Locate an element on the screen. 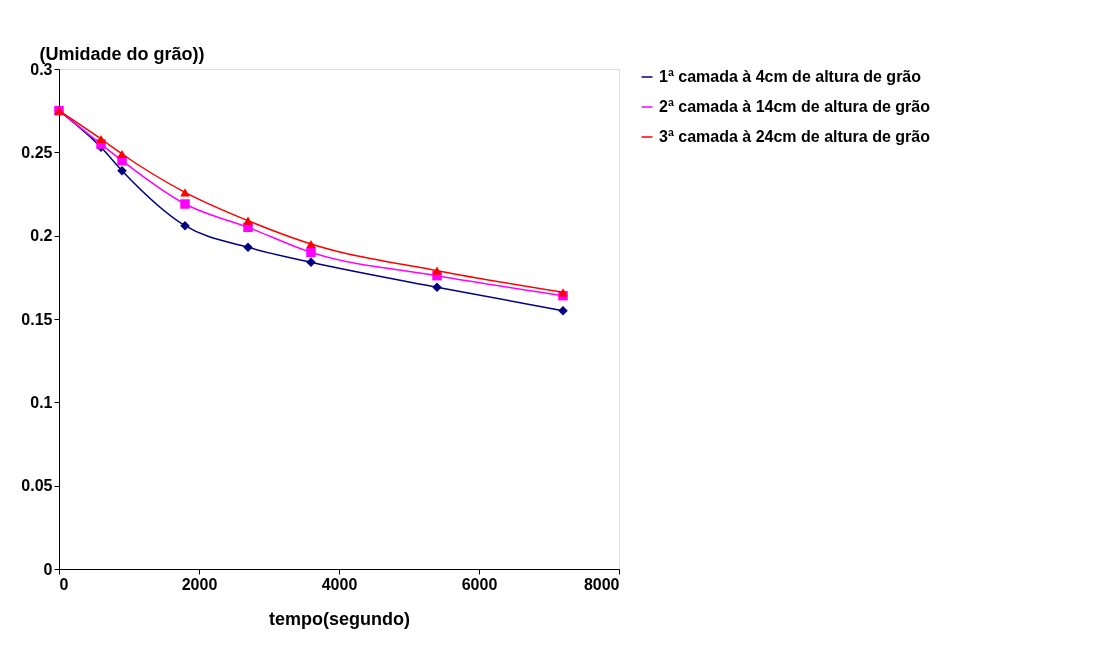  x-axis-title: tempo(segundo) is located at coordinates (339, 618).